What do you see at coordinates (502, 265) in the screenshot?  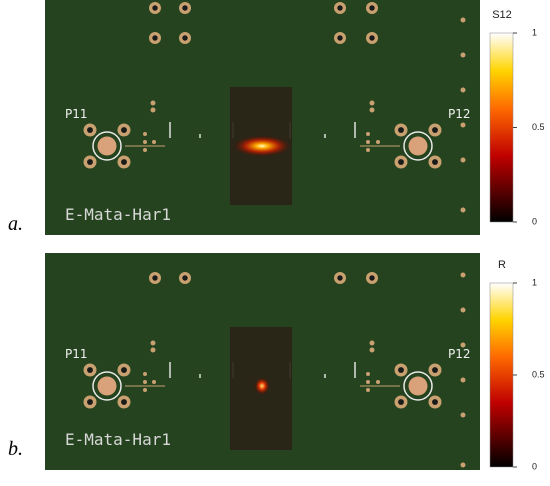 I see `colorbar-title: R` at bounding box center [502, 265].